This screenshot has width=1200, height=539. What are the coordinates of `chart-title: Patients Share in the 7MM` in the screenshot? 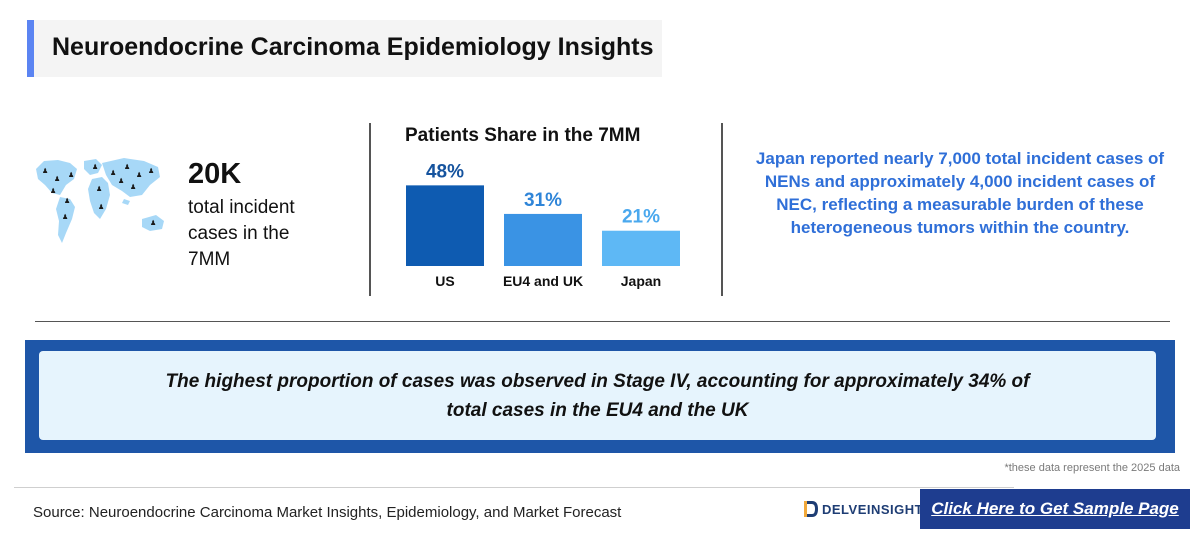 It's located at (523, 135).